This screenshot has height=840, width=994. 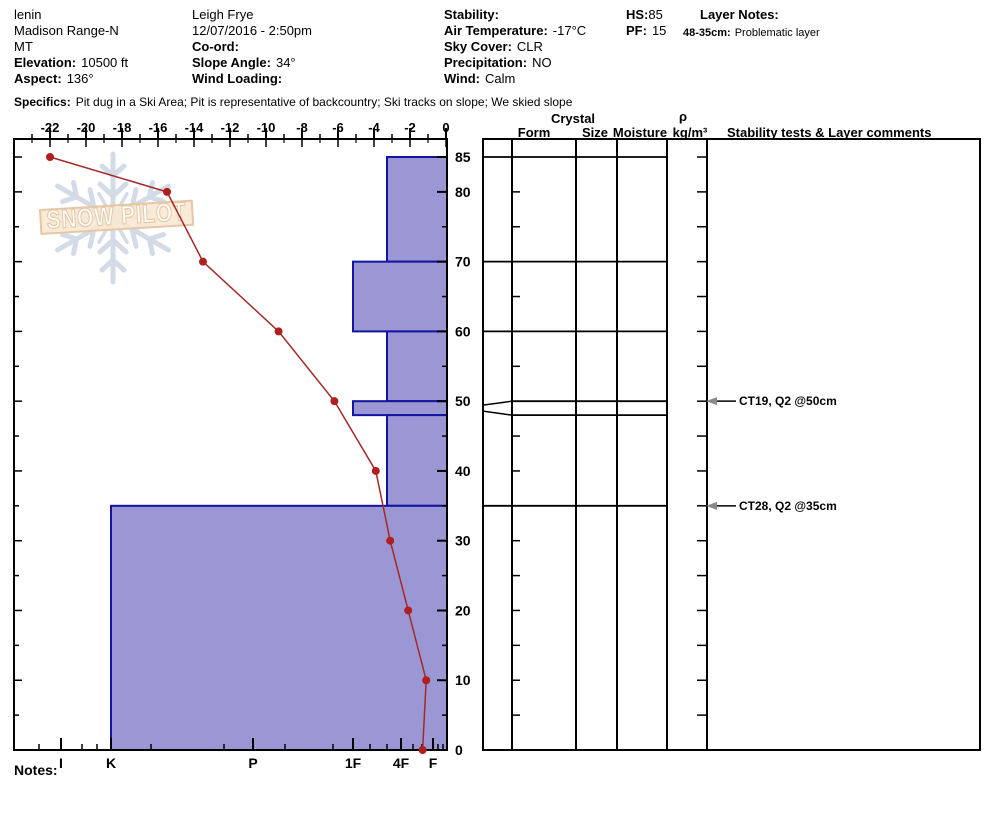 What do you see at coordinates (50, 127) in the screenshot?
I see `temp-tick-label: -22` at bounding box center [50, 127].